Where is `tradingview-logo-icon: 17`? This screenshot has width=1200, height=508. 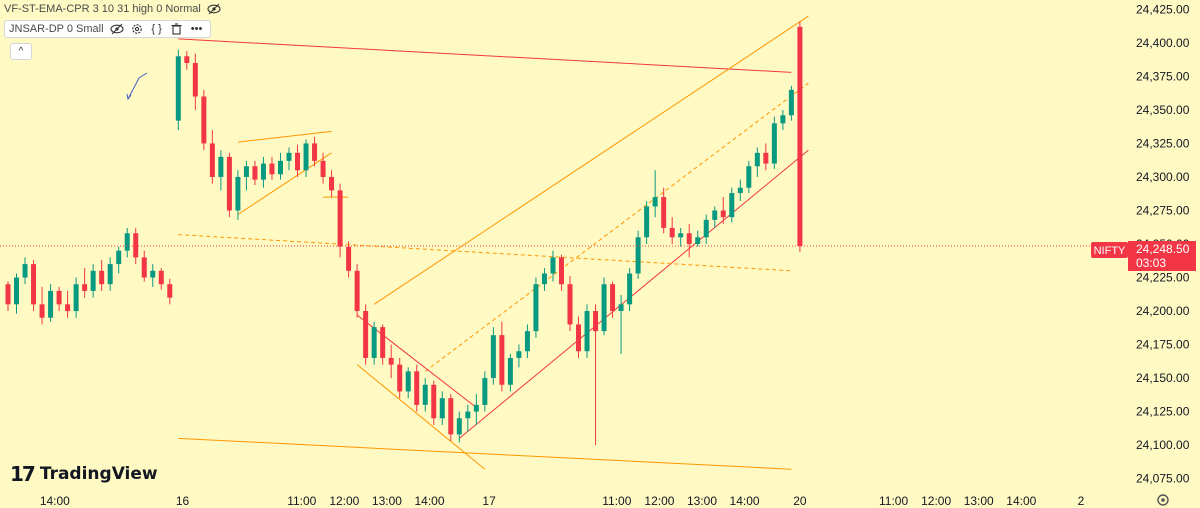 tradingview-logo-icon: 17 is located at coordinates (23, 474).